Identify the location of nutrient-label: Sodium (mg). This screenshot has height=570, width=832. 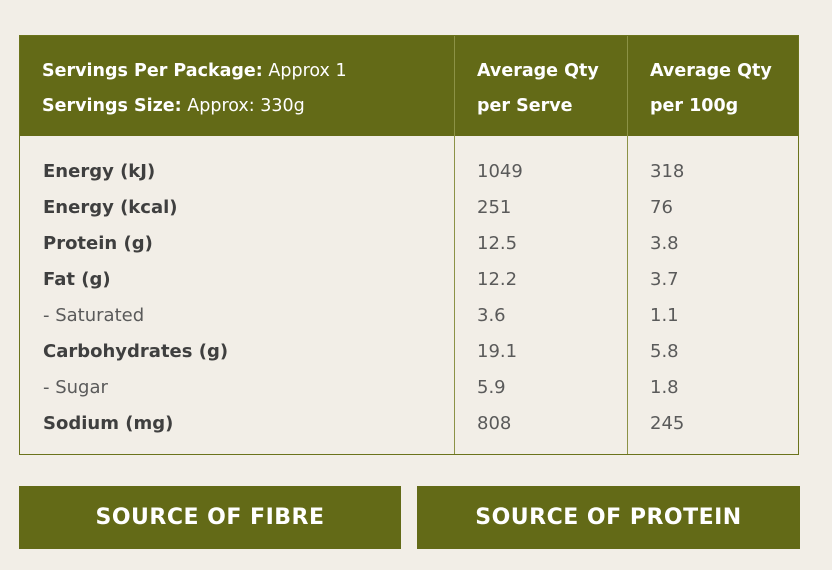
(108, 423).